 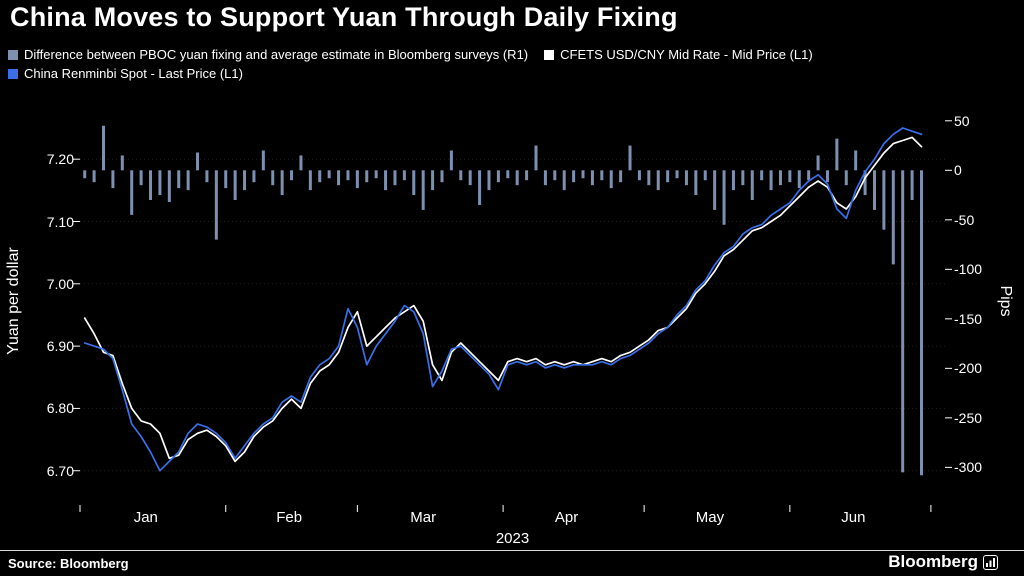 I want to click on x-axis-year-label: 2023, so click(x=512, y=538).